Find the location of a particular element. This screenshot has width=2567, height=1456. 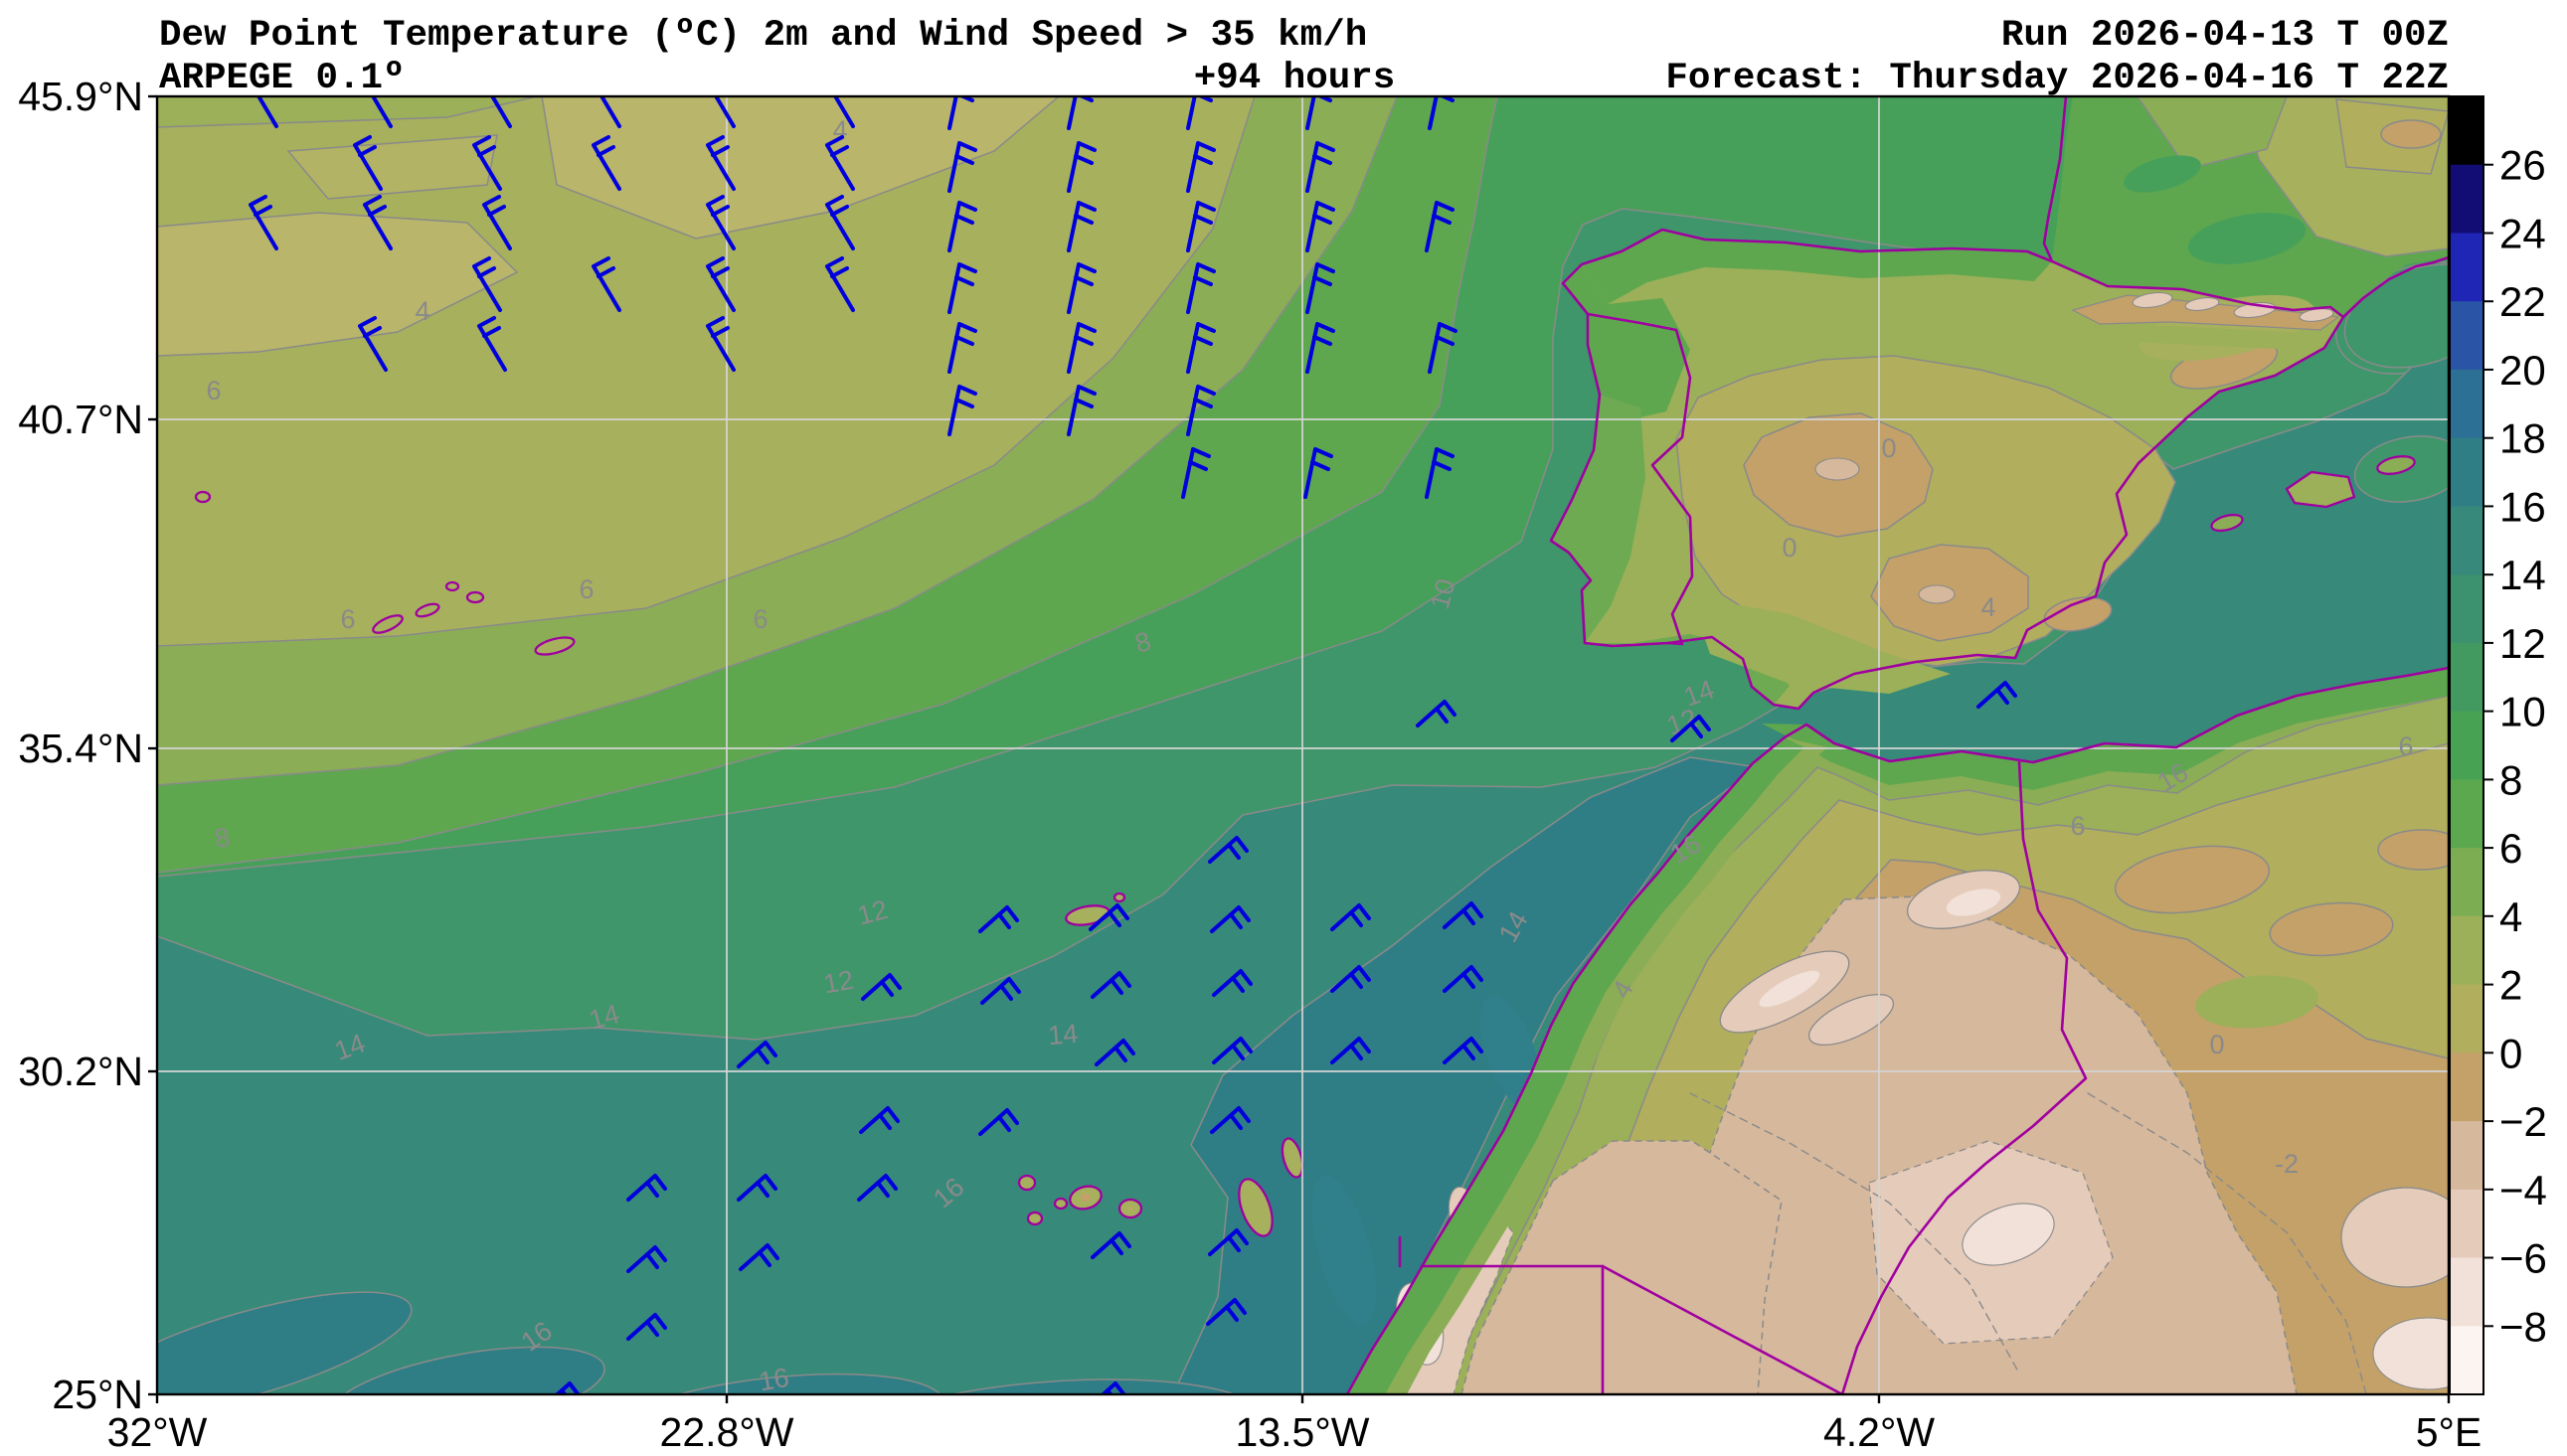

svg-text: 5°E is located at coordinates (2449, 1432).